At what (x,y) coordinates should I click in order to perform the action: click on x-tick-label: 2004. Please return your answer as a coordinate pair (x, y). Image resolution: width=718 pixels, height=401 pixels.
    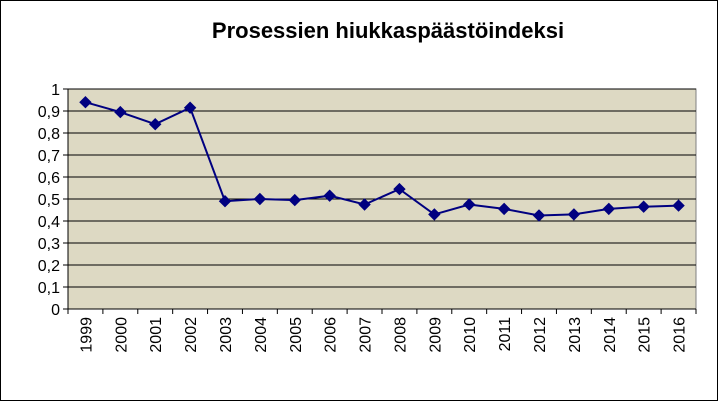
    Looking at the image, I should click on (261, 335).